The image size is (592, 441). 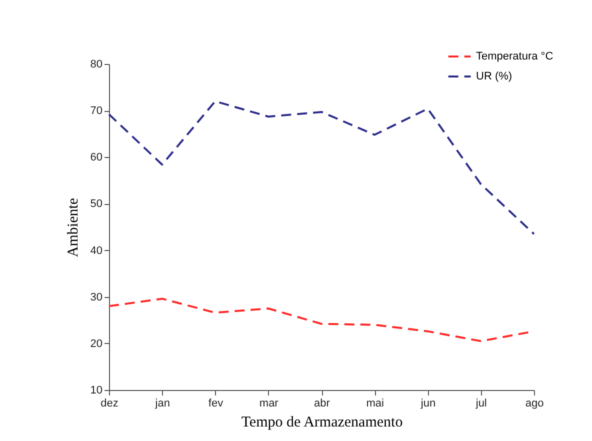 What do you see at coordinates (494, 76) in the screenshot?
I see `legend-label: UR (%)` at bounding box center [494, 76].